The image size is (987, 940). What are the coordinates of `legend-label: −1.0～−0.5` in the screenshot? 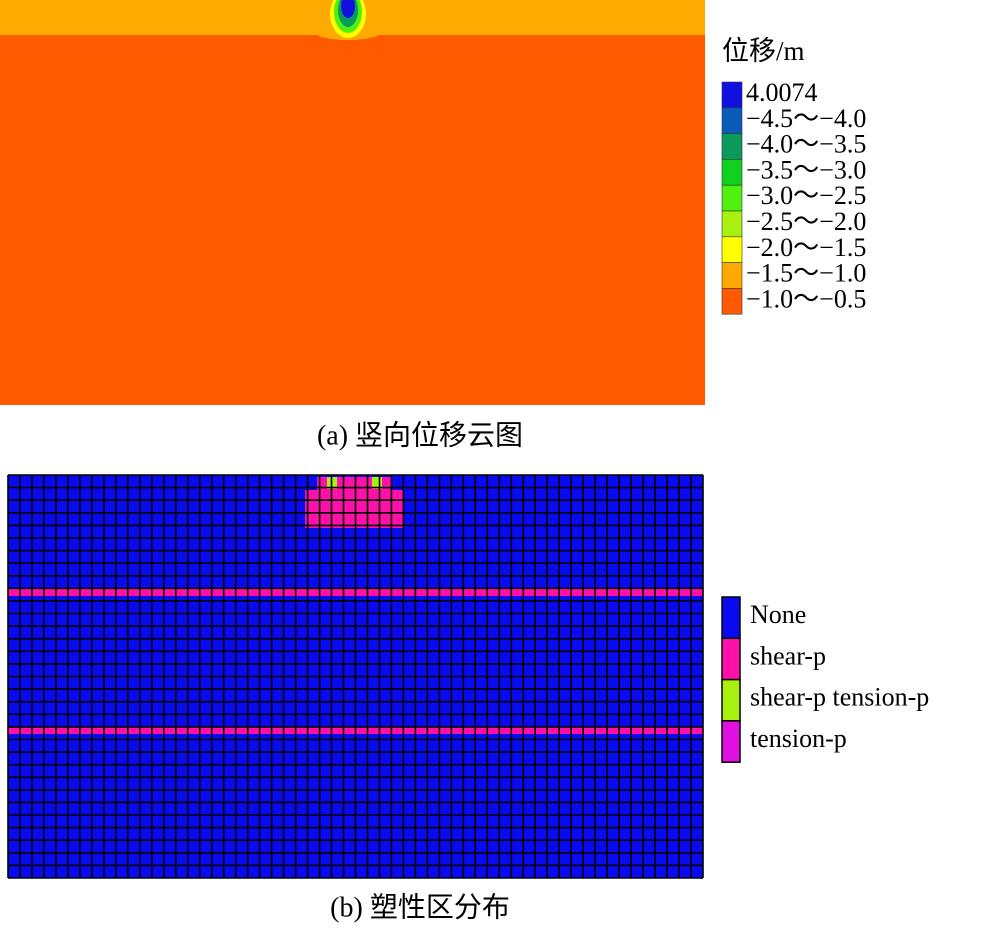 It's located at (806, 298).